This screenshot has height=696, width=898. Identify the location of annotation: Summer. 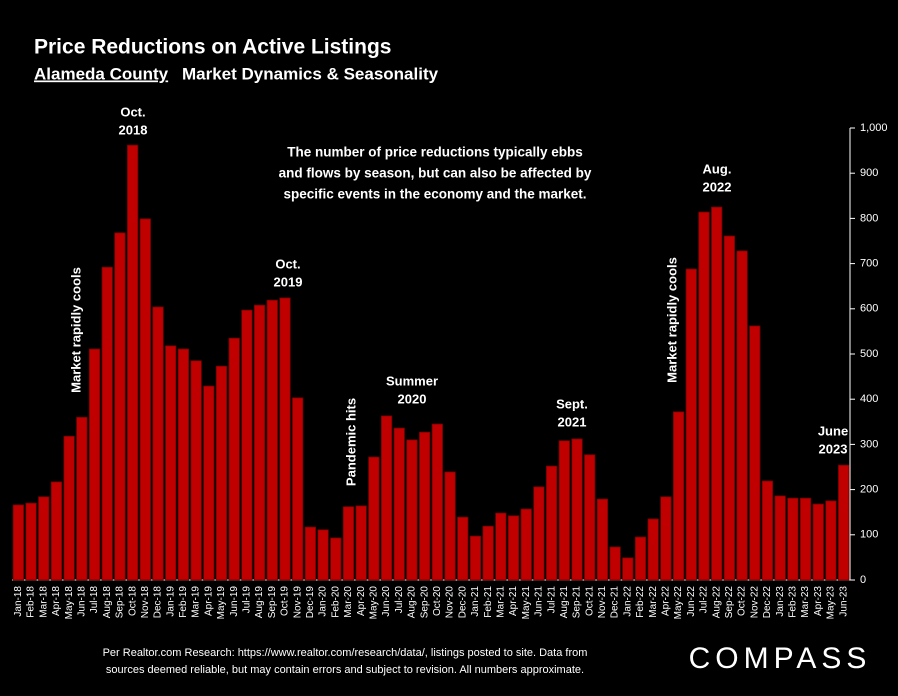
(412, 380).